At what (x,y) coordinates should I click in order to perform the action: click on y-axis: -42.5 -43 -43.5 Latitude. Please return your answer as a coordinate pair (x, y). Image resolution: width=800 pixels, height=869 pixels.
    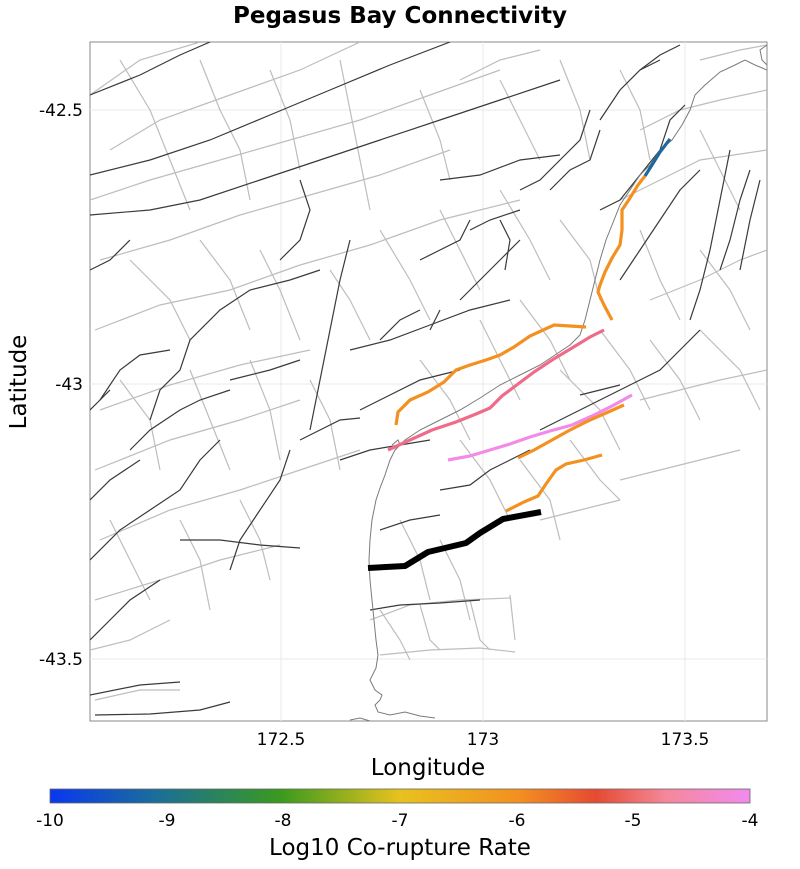
    Looking at the image, I should click on (44, 385).